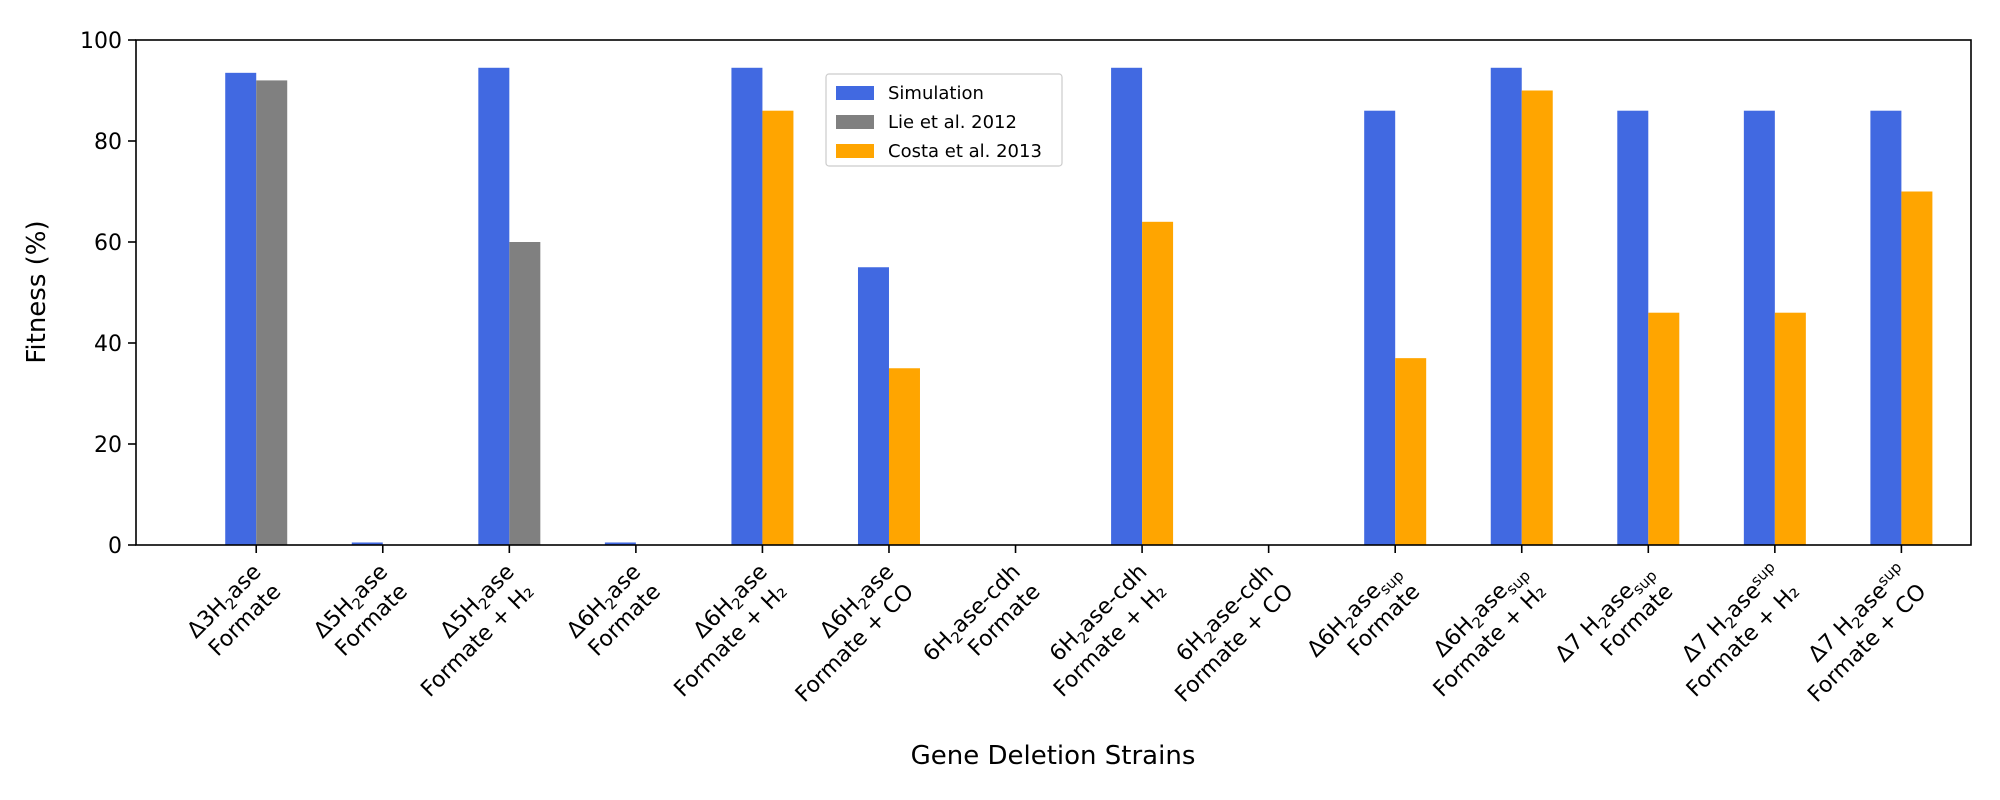 The image size is (2000, 800). I want to click on y-tick-label: 0, so click(115, 546).